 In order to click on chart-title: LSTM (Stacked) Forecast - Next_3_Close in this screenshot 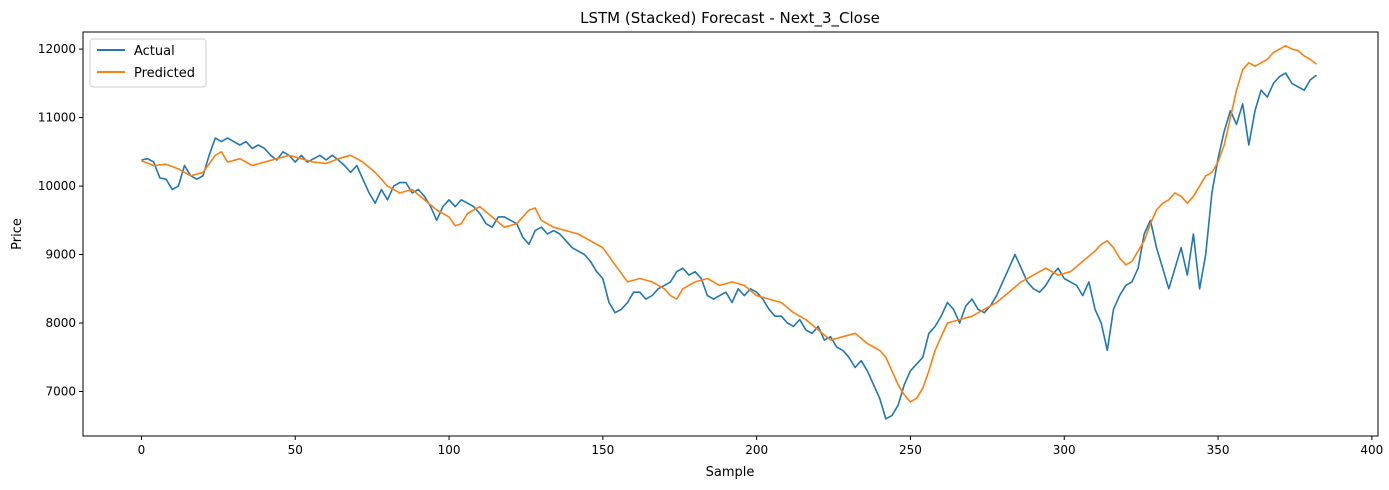, I will do `click(730, 18)`.